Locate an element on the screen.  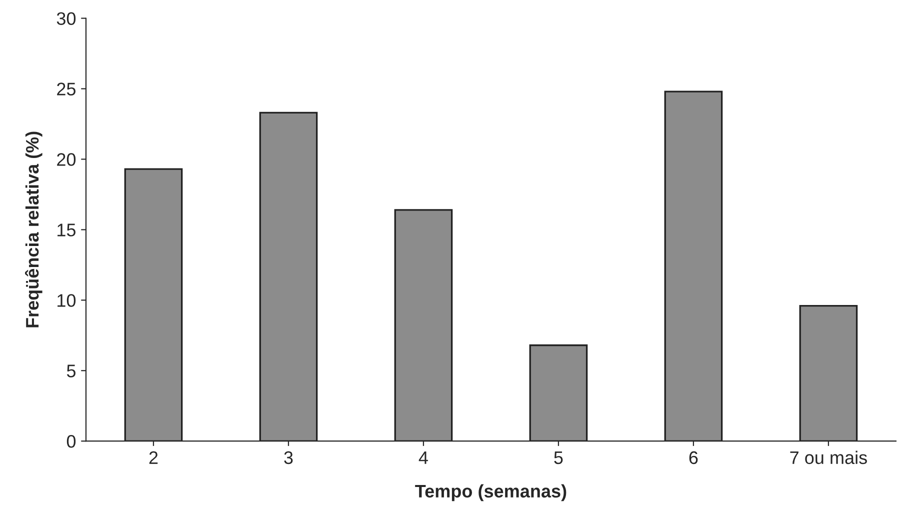
y-tick-label: 5 is located at coordinates (71, 371).